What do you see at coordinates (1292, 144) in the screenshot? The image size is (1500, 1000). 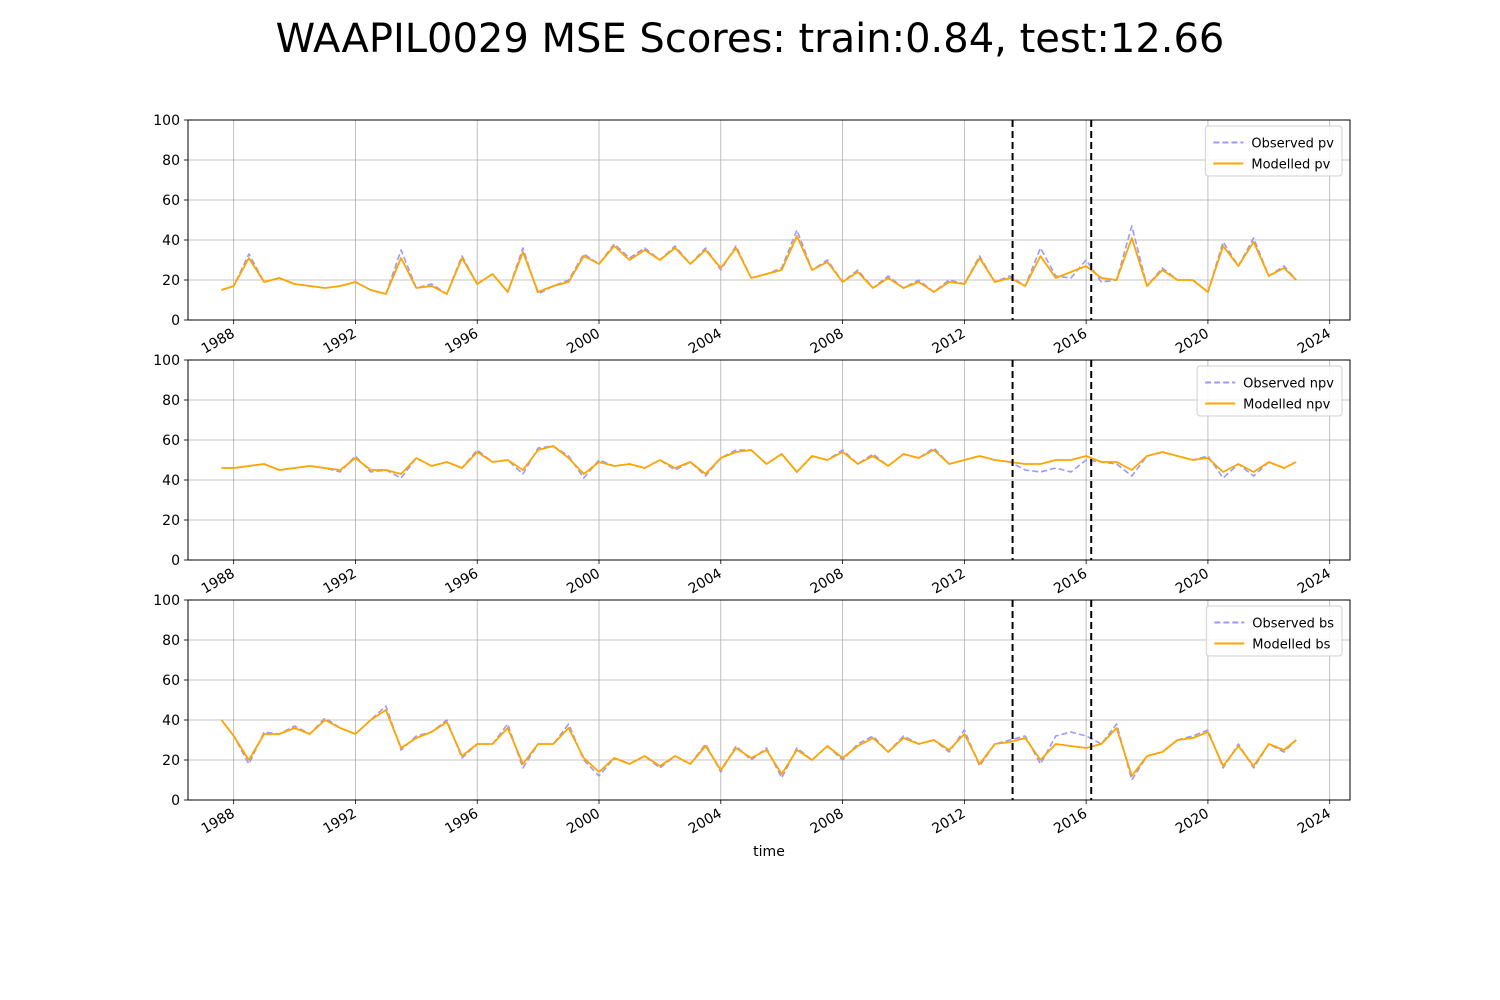 I see `legend-label: Observed pv` at bounding box center [1292, 144].